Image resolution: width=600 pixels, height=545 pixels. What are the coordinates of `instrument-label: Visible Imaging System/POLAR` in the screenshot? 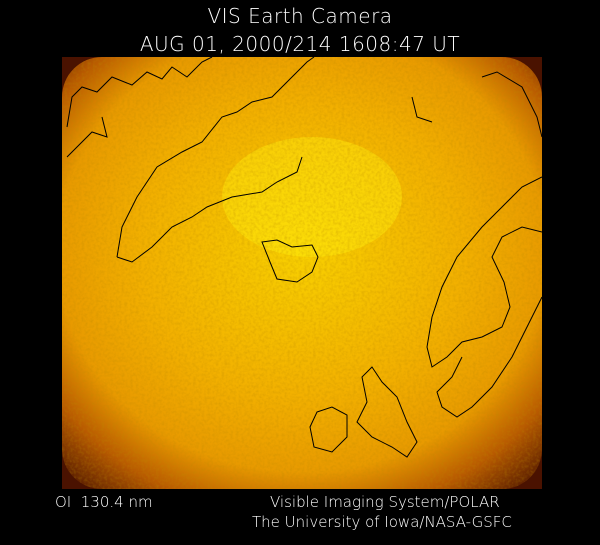 It's located at (385, 502).